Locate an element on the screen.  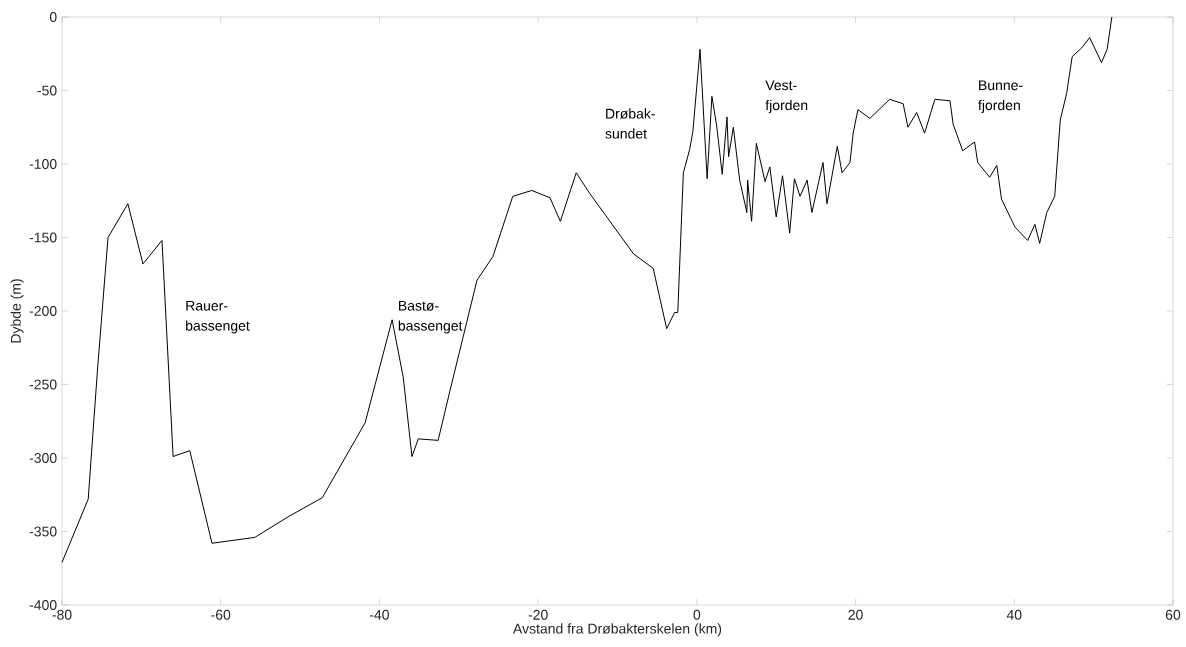
annotation: Rauer- bassenget is located at coordinates (218, 317).